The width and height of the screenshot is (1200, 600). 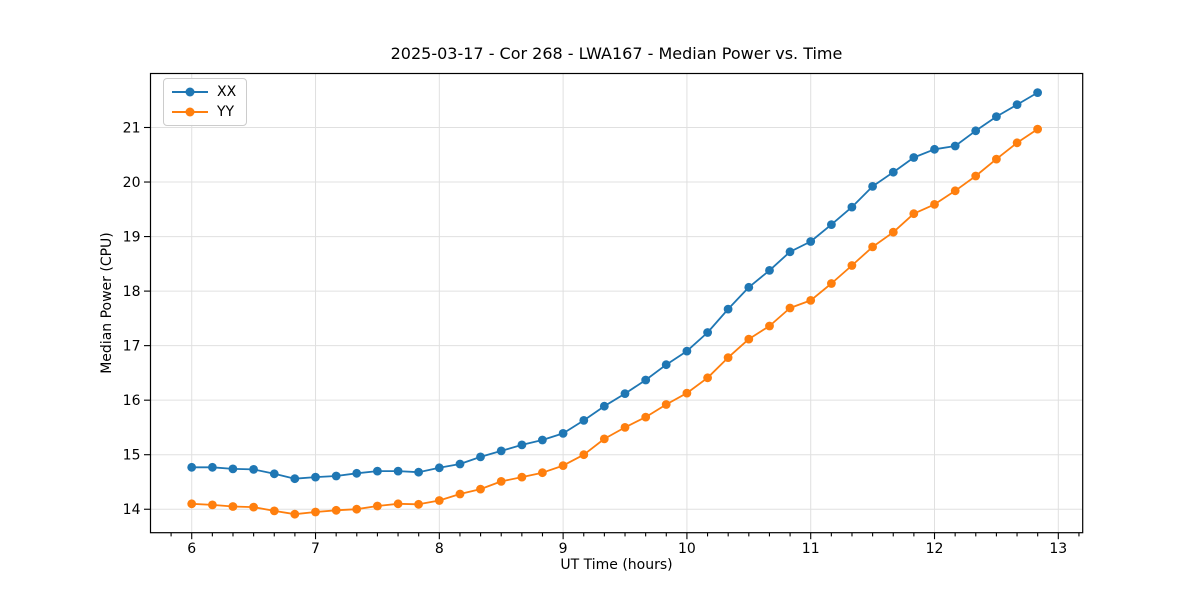 I want to click on y-tick-label: 14, so click(x=132, y=510).